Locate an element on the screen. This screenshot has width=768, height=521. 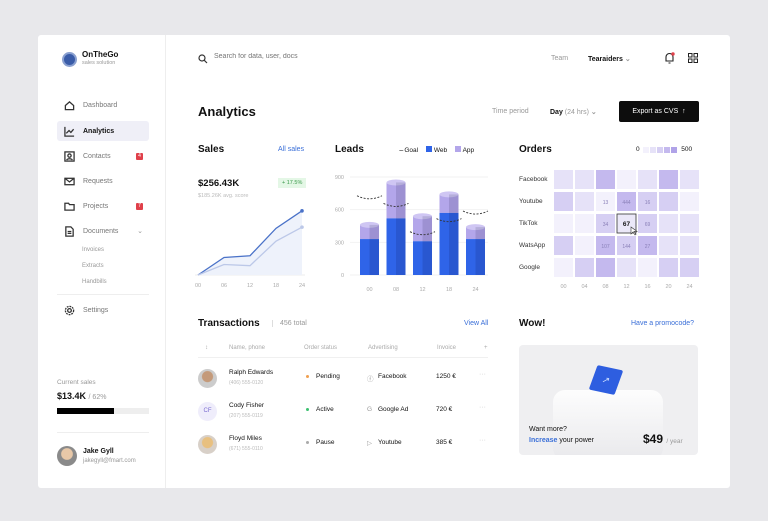
sidebar-item-contacts: Contacts 4 is located at coordinates (103, 156).